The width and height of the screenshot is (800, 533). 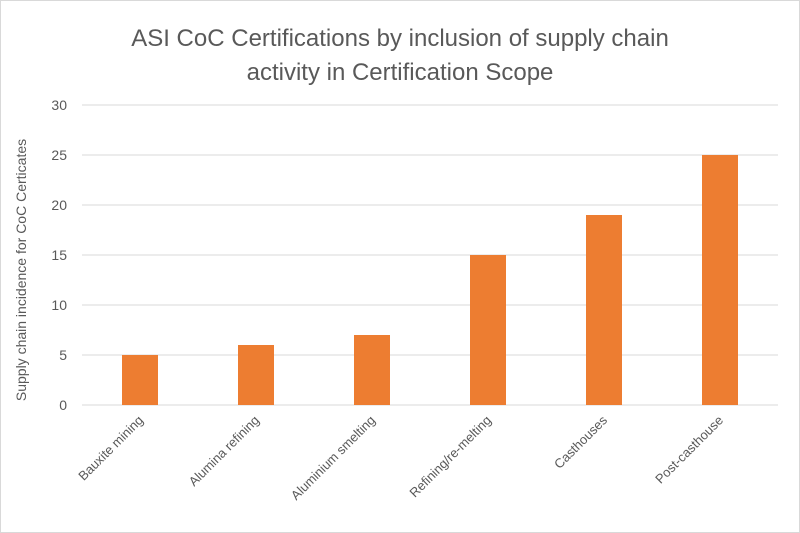 What do you see at coordinates (59, 105) in the screenshot?
I see `y-tick-label: 30` at bounding box center [59, 105].